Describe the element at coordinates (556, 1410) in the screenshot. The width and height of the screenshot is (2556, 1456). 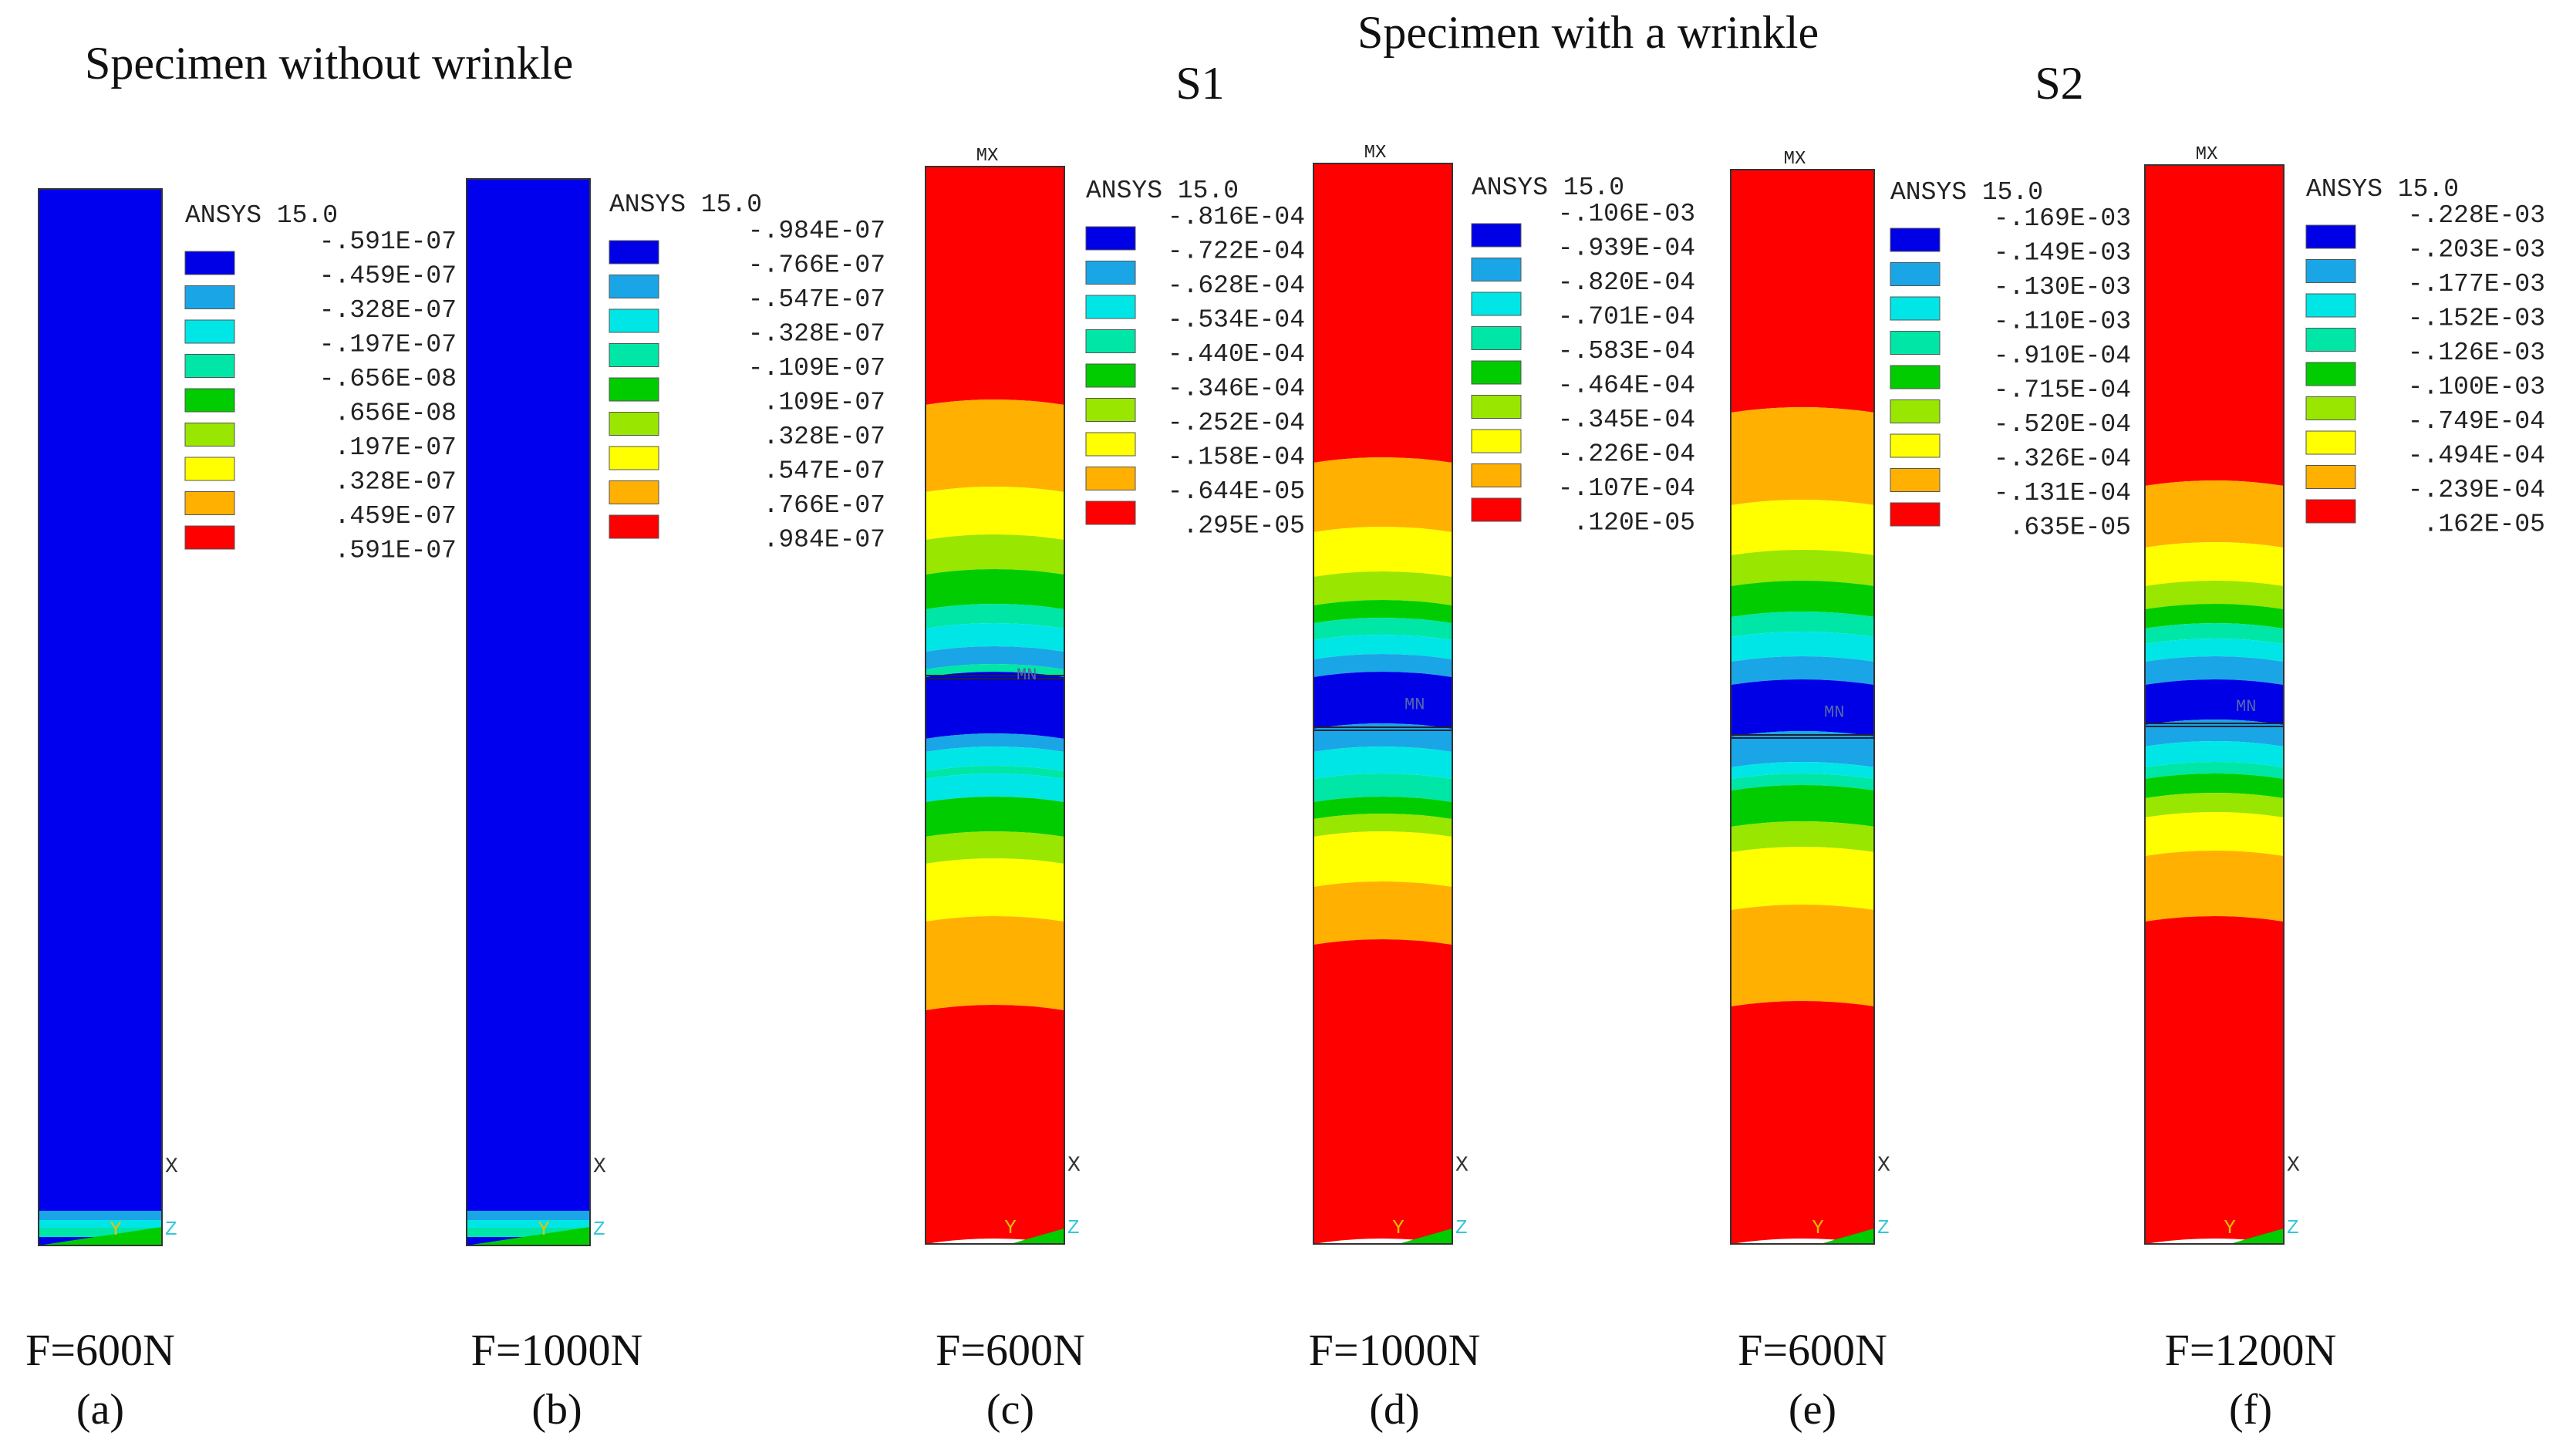
I see `panel-label: (b)` at that location.